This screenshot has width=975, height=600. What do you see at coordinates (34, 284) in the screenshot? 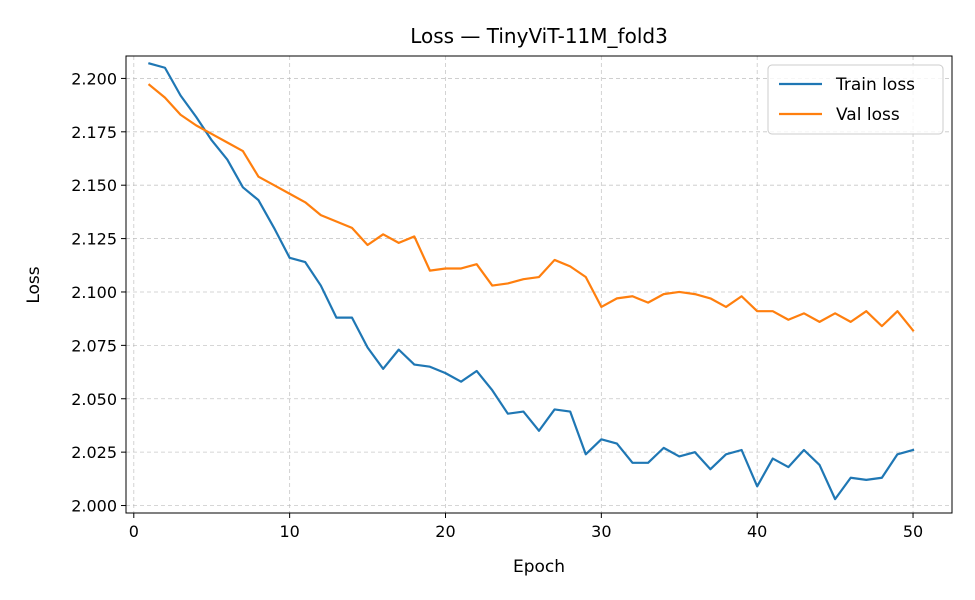
I see `y-axis-label: Loss` at bounding box center [34, 284].